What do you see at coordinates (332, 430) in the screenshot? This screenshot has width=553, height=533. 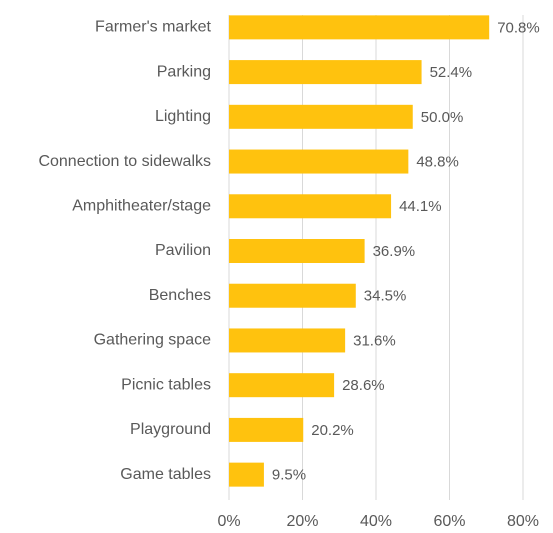 I see `value-label: 20.2%` at bounding box center [332, 430].